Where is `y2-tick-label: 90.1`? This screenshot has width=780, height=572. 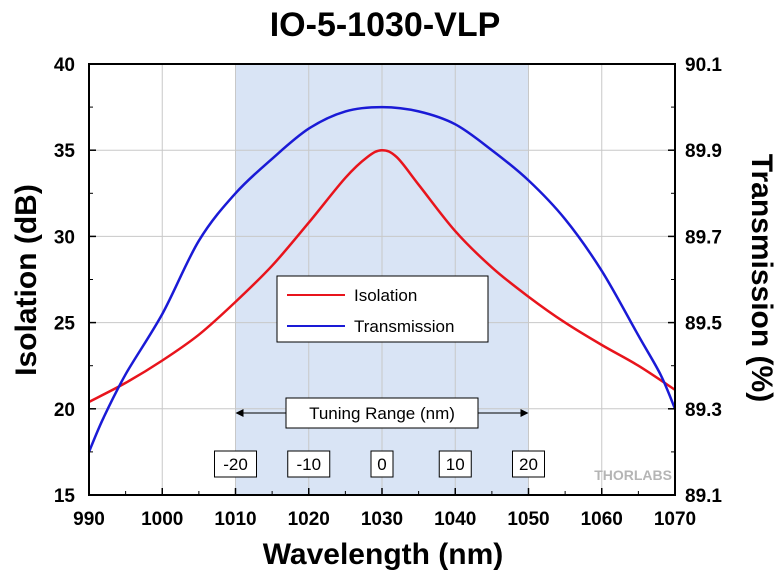
y2-tick-label: 90.1 is located at coordinates (703, 65).